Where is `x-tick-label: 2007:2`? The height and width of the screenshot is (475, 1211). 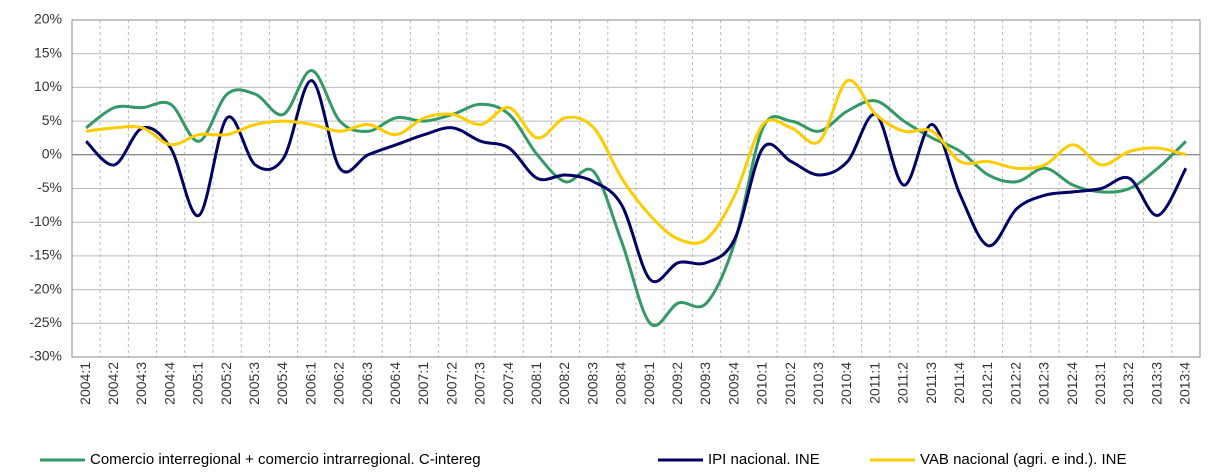 x-tick-label: 2007:2 is located at coordinates (451, 383).